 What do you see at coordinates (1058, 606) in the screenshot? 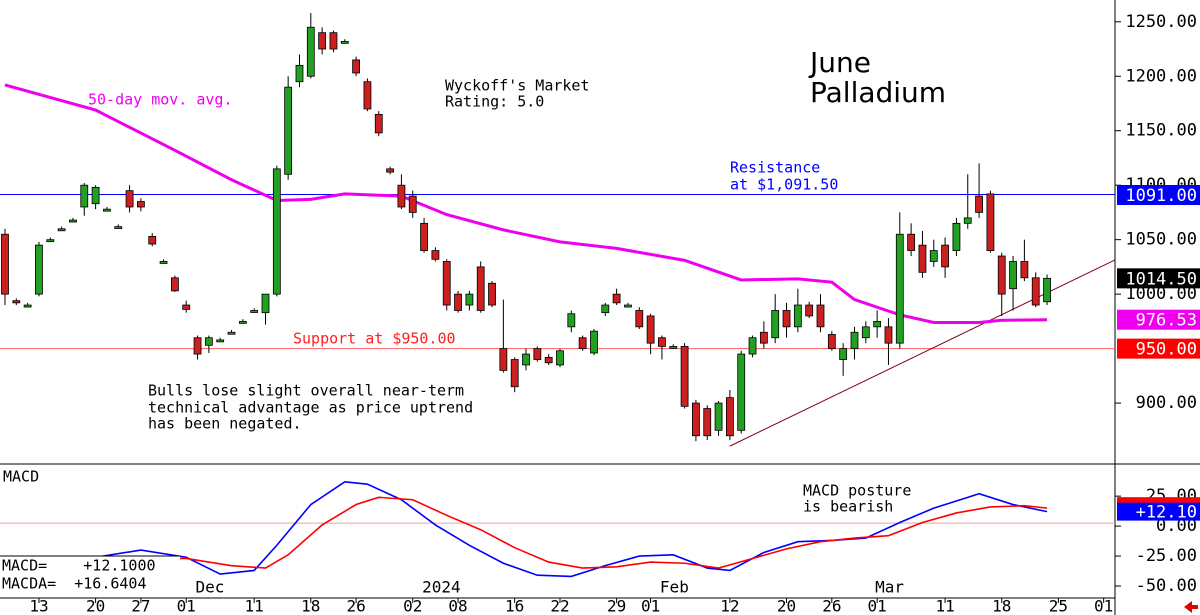
I see `x-tick-label: 25` at bounding box center [1058, 606].